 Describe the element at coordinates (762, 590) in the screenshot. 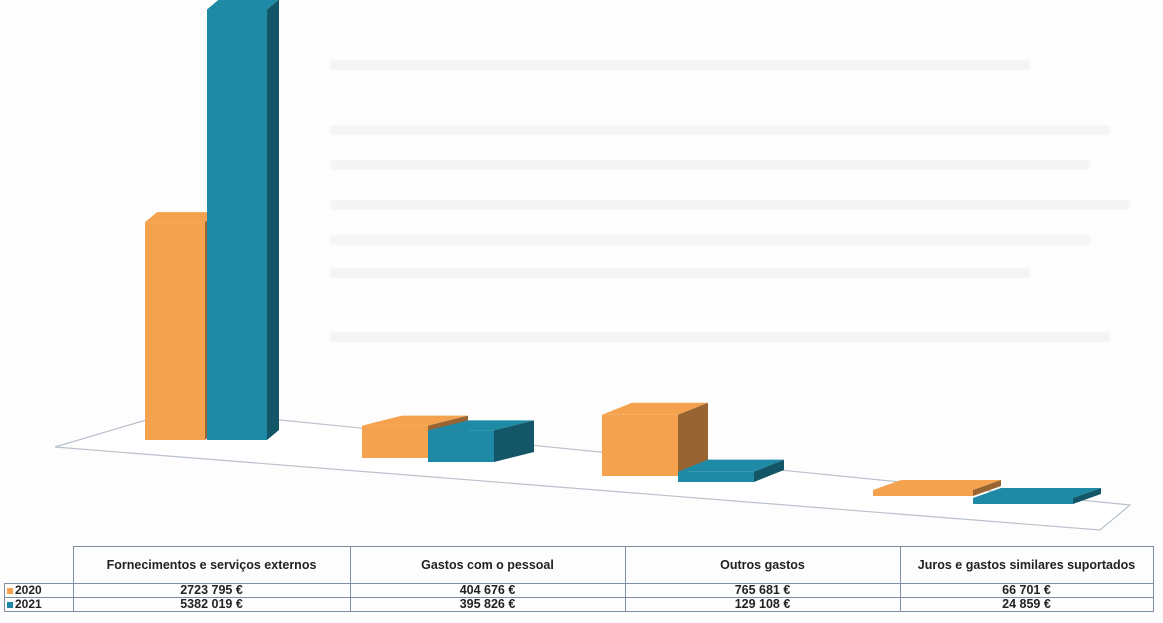

I see `table-cell: 765 681 €` at that location.